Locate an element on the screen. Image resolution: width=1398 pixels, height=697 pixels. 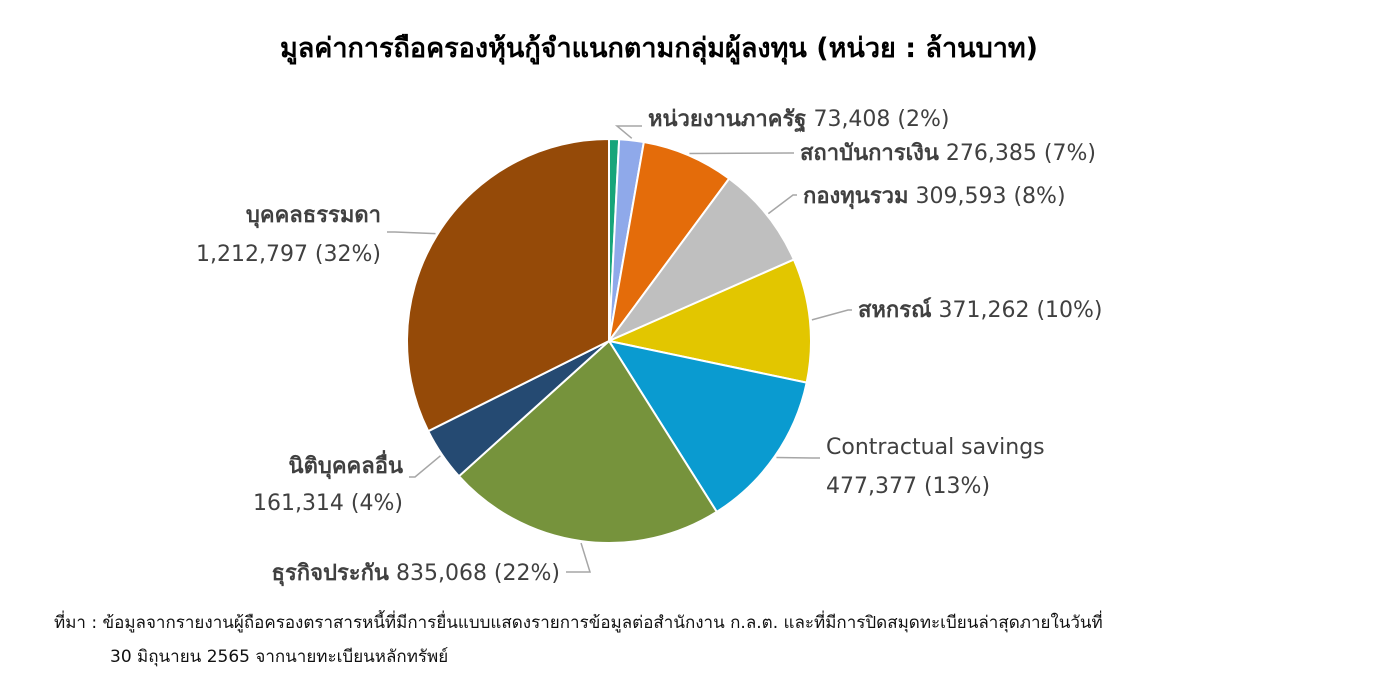
slice-label-2: สถาบันการเงิน 276,385 (7%) is located at coordinates (948, 153).